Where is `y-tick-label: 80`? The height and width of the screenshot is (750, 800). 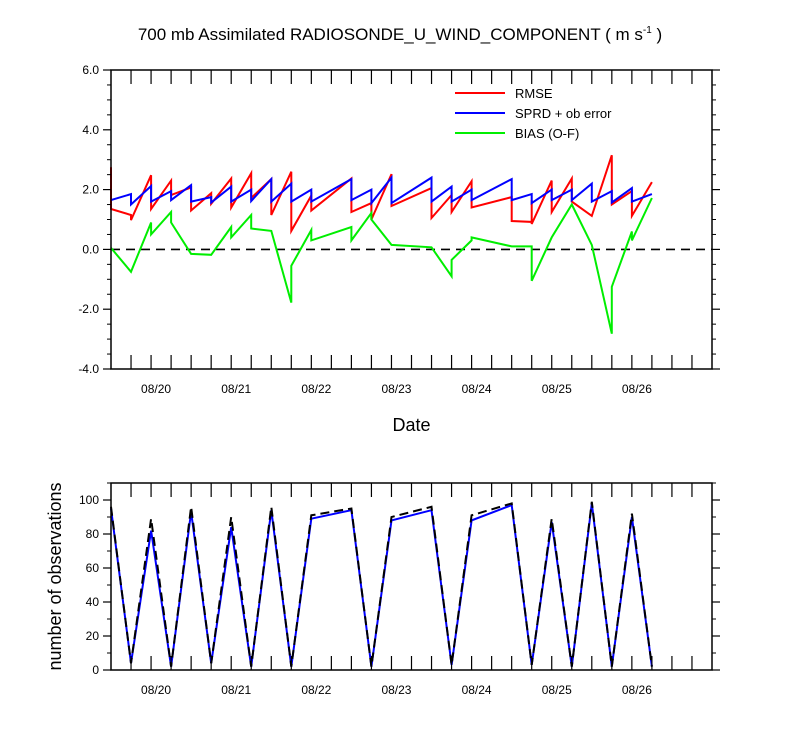
y-tick-label: 80 is located at coordinates (93, 534).